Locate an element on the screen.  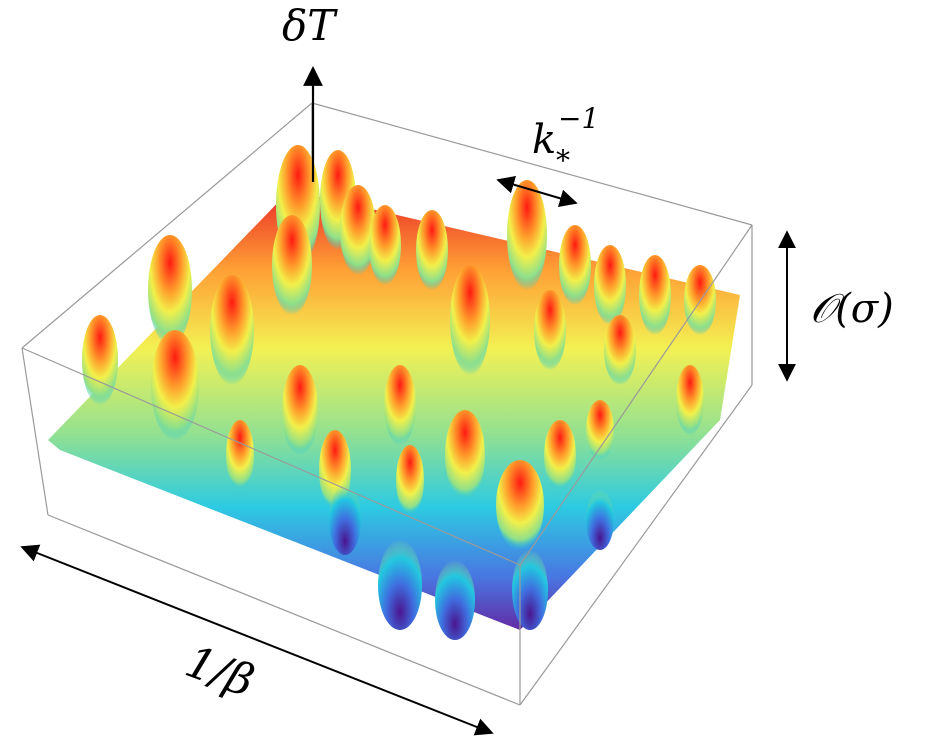
correlation-length-arrow is located at coordinates (537, 191).